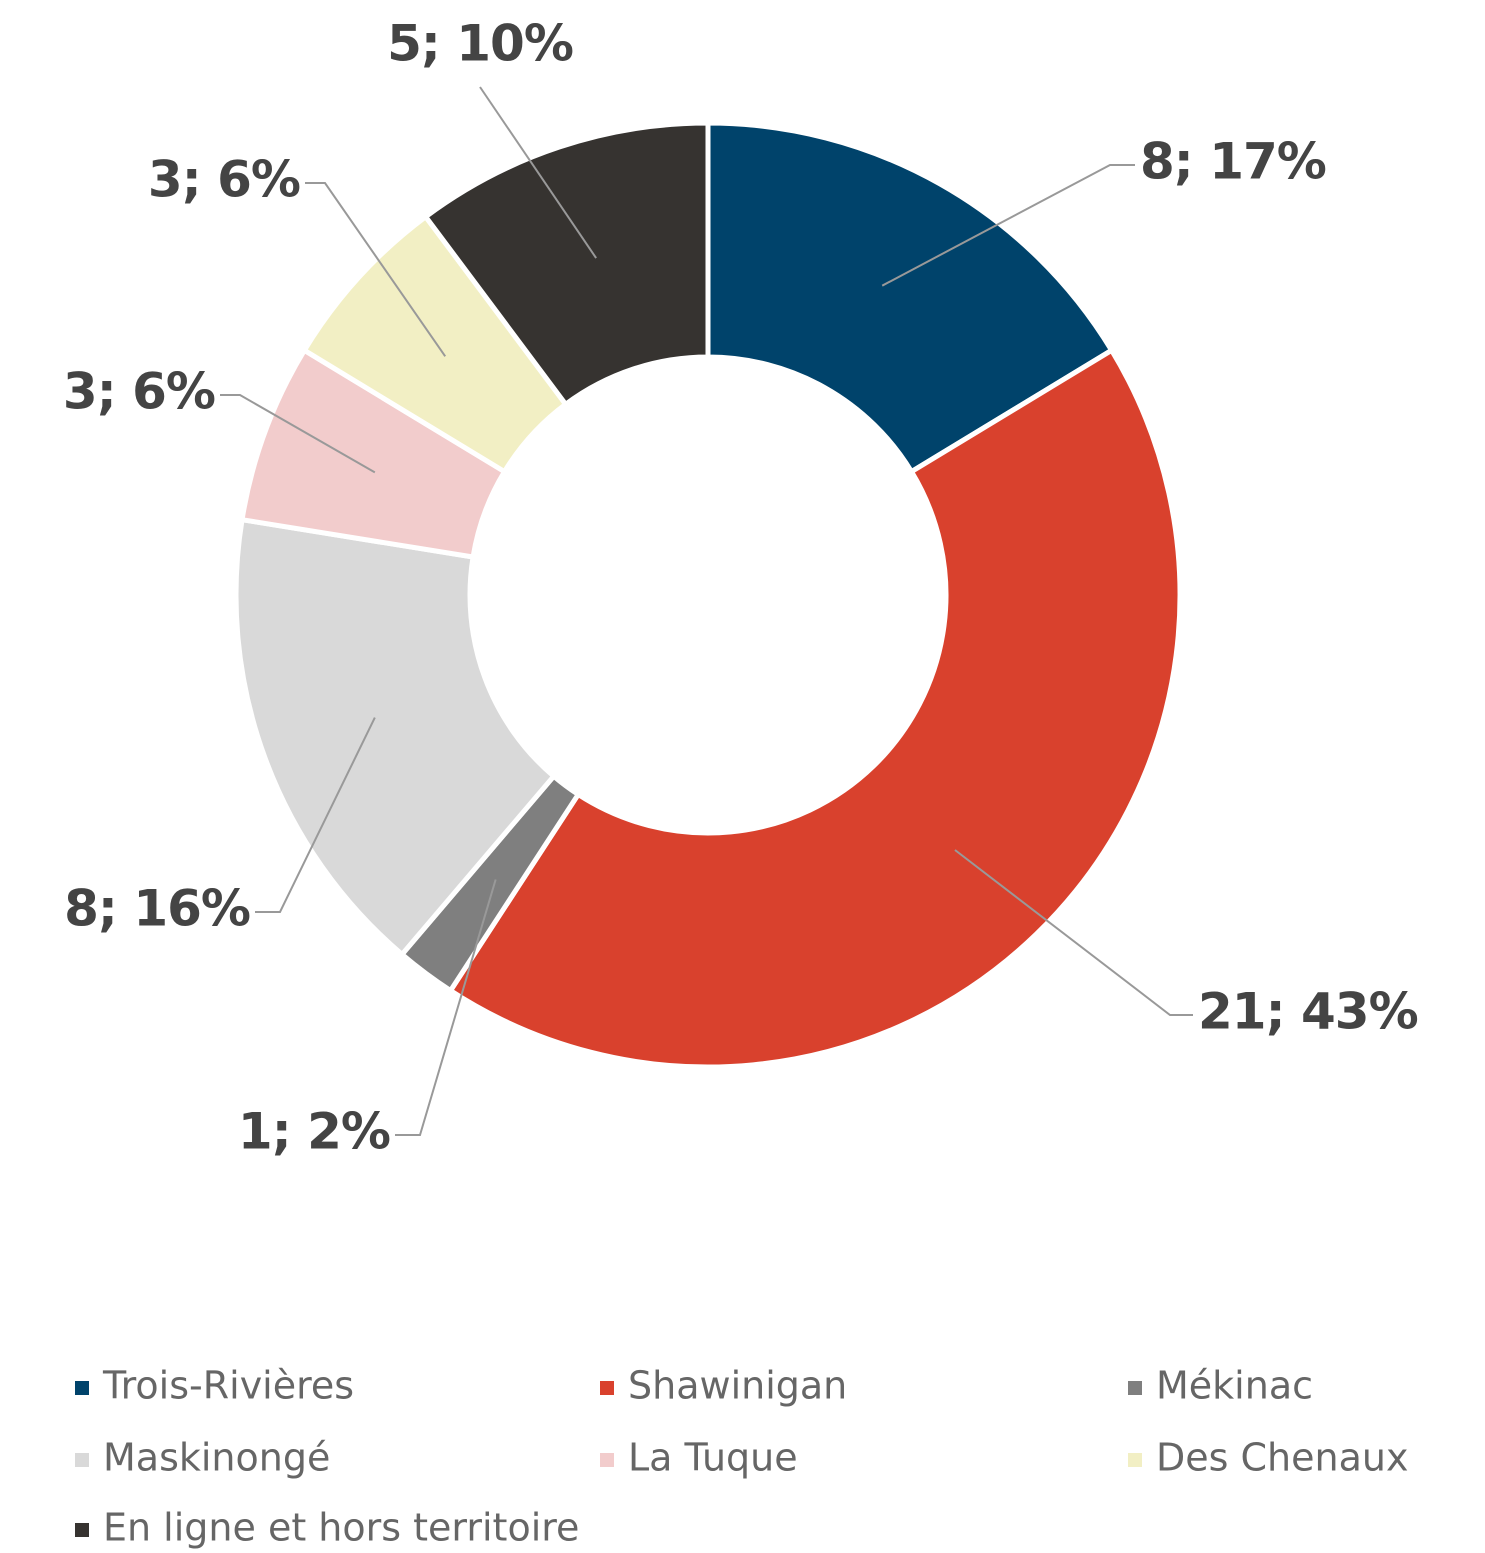  Describe the element at coordinates (1234, 1386) in the screenshot. I see `legend-label: Mékinac` at that location.